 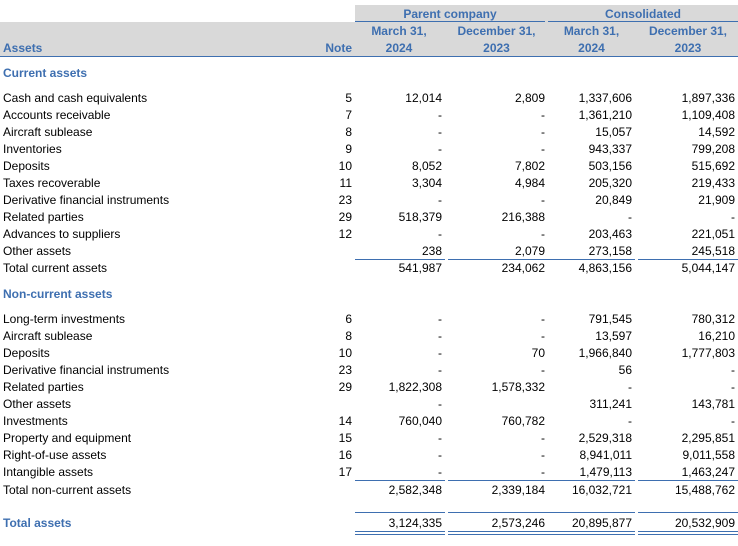 What do you see at coordinates (704, 523) in the screenshot?
I see `total-amount: 20,532,909` at bounding box center [704, 523].